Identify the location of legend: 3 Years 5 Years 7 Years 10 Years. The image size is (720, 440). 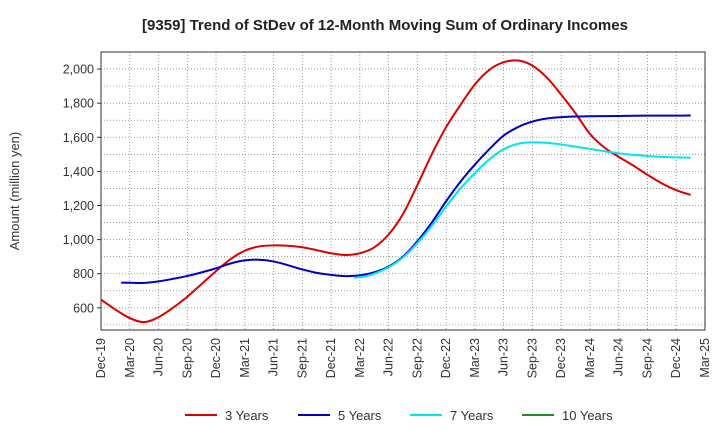
(399, 415).